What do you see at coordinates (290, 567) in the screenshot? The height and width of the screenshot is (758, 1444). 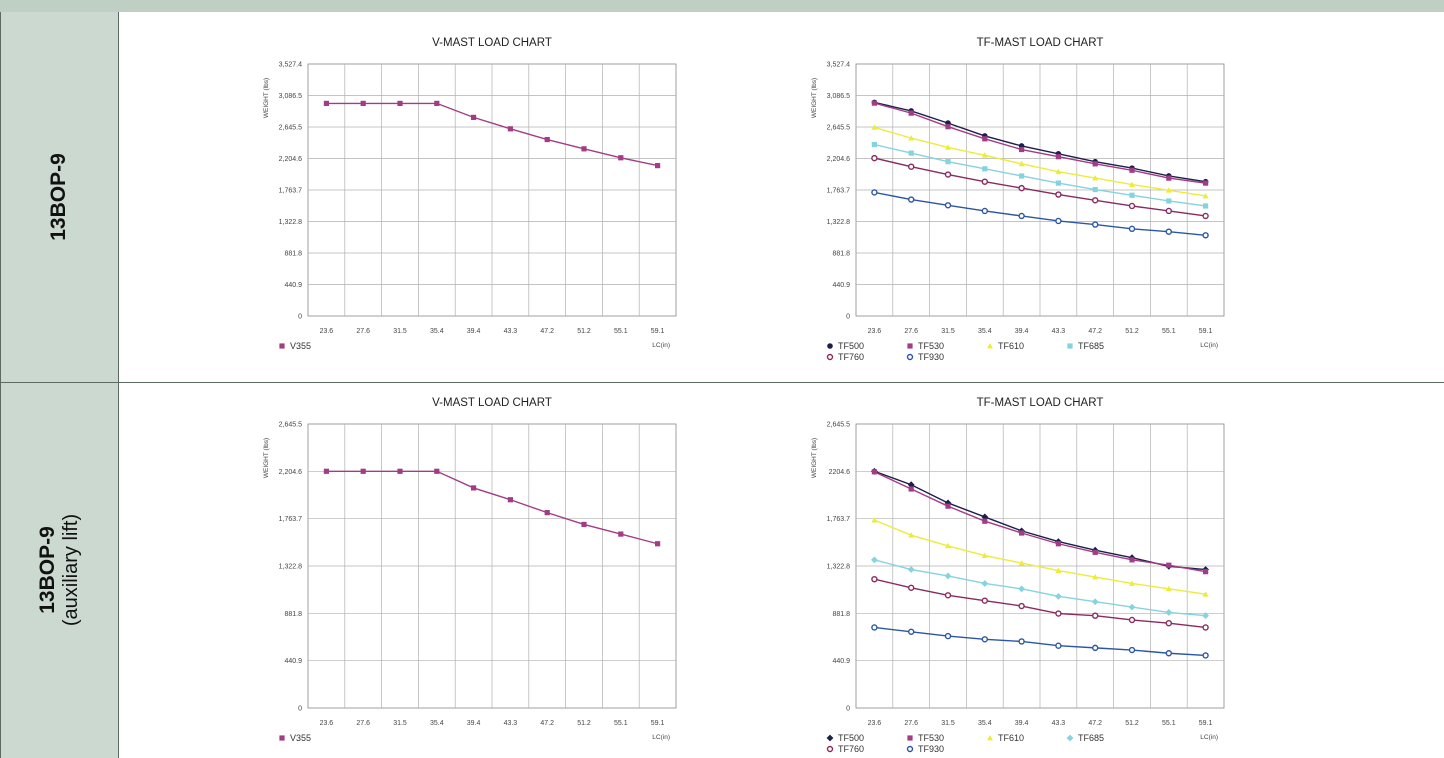 I see `chart-3-y-tick-label: 1,322.8` at bounding box center [290, 567].